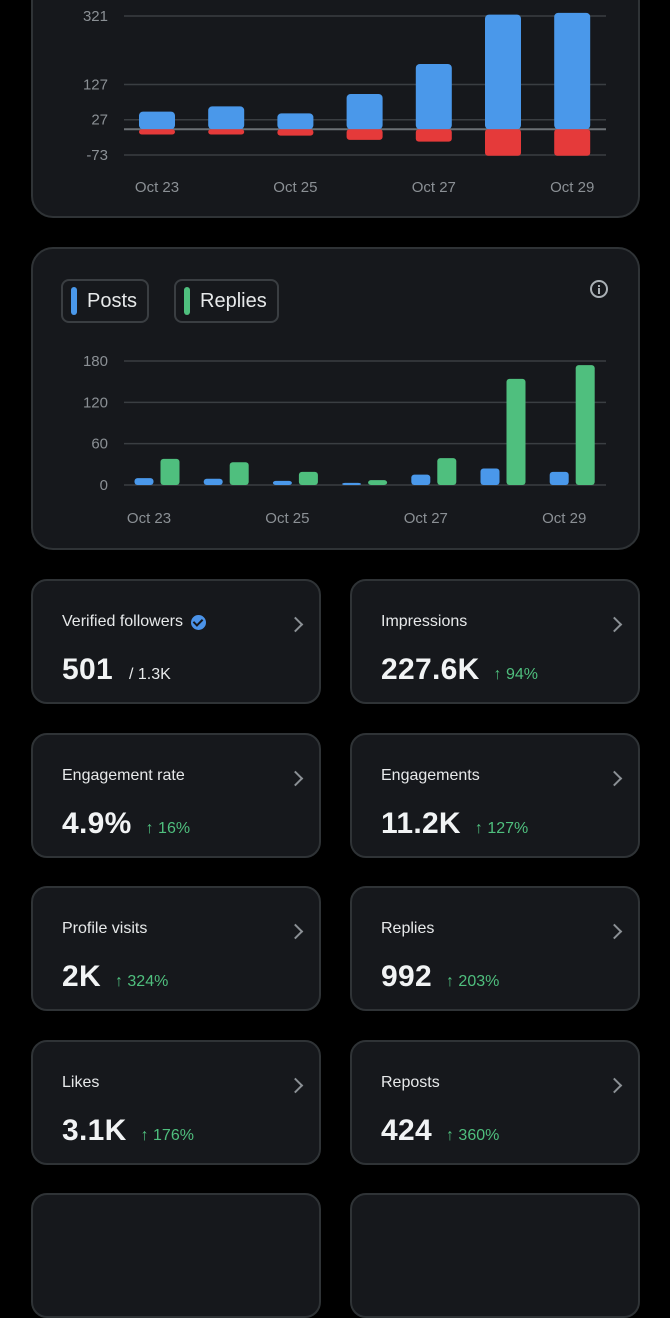  Describe the element at coordinates (495, 1255) in the screenshot. I see `metric-card-partial-right` at that location.